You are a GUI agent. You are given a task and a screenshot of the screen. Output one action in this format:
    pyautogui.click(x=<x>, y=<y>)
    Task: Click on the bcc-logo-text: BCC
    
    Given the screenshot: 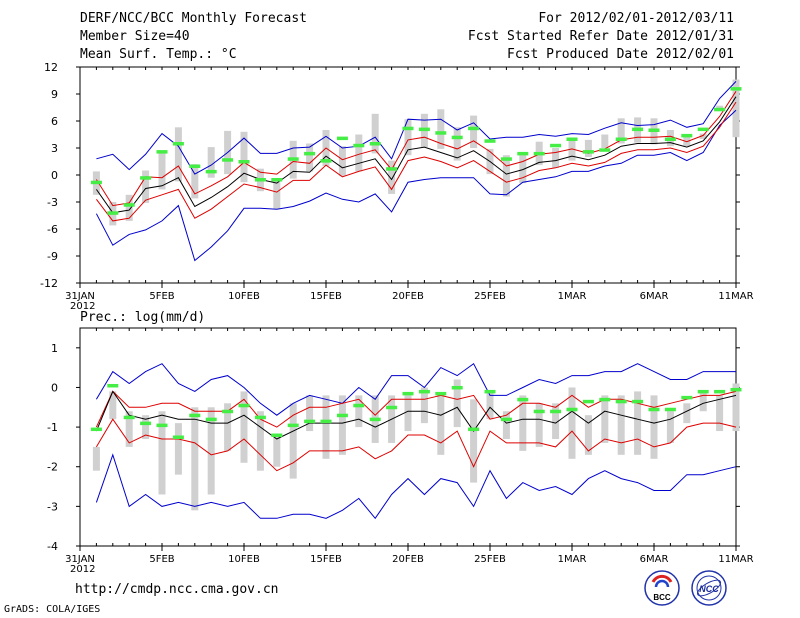 What is the action you would take?
    pyautogui.click(x=662, y=597)
    